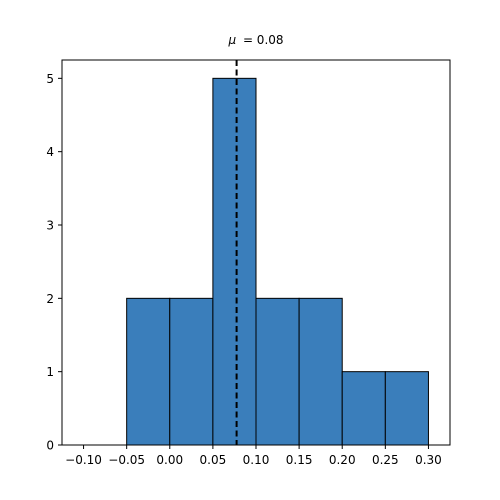 The width and height of the screenshot is (500, 500). Describe the element at coordinates (50, 299) in the screenshot. I see `y-tick-label-2: 2` at that location.